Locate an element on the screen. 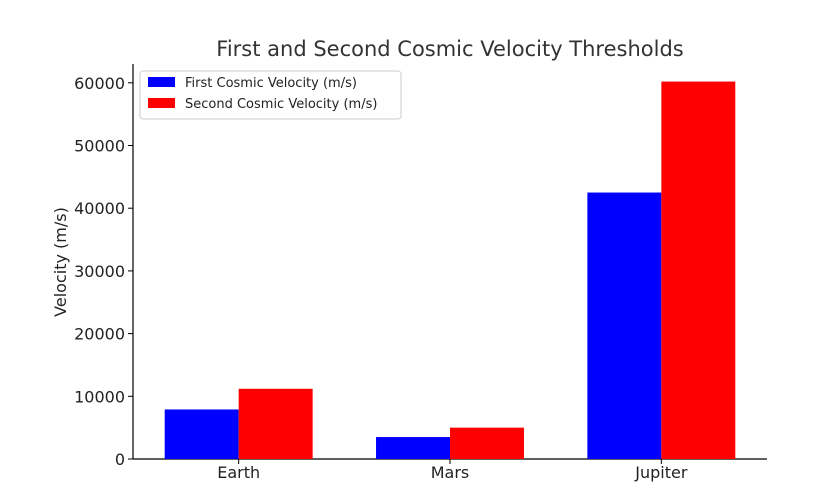 The height and width of the screenshot is (501, 821). x-tick-label: Jupiter is located at coordinates (661, 472).